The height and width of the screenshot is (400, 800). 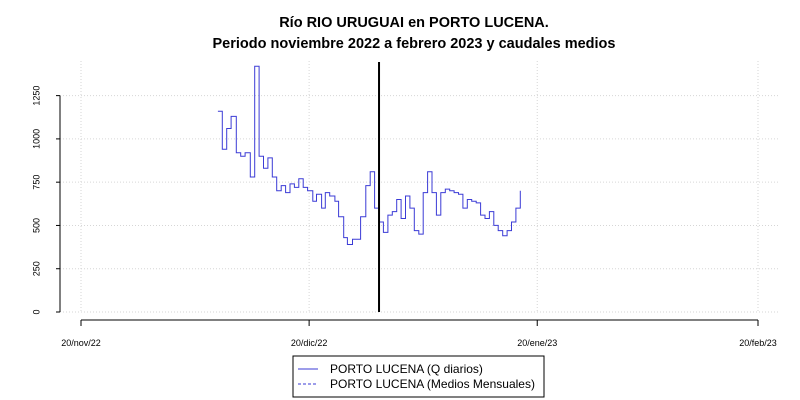 I want to click on x-tick-label: 20/feb/23, so click(x=758, y=343).